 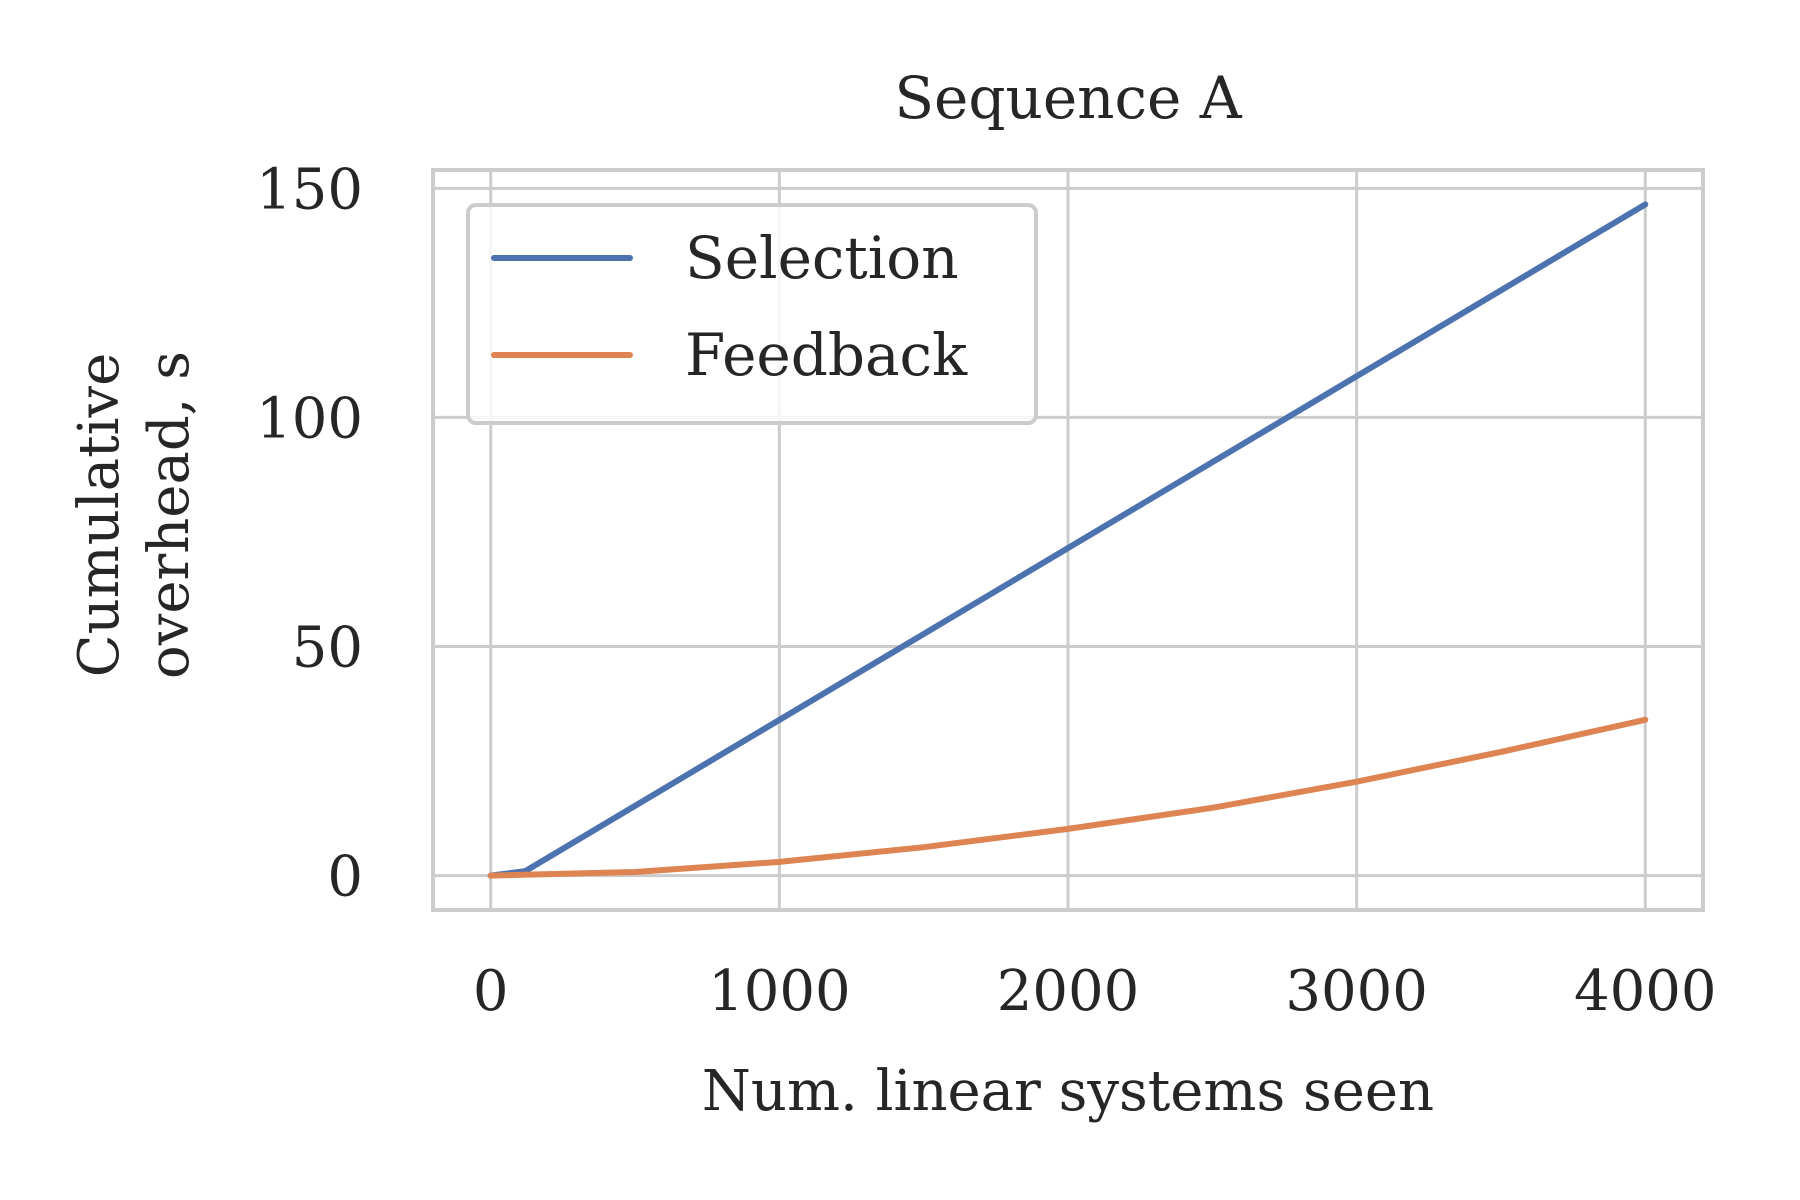 What do you see at coordinates (309, 189) in the screenshot?
I see `y-tick-label: 150` at bounding box center [309, 189].